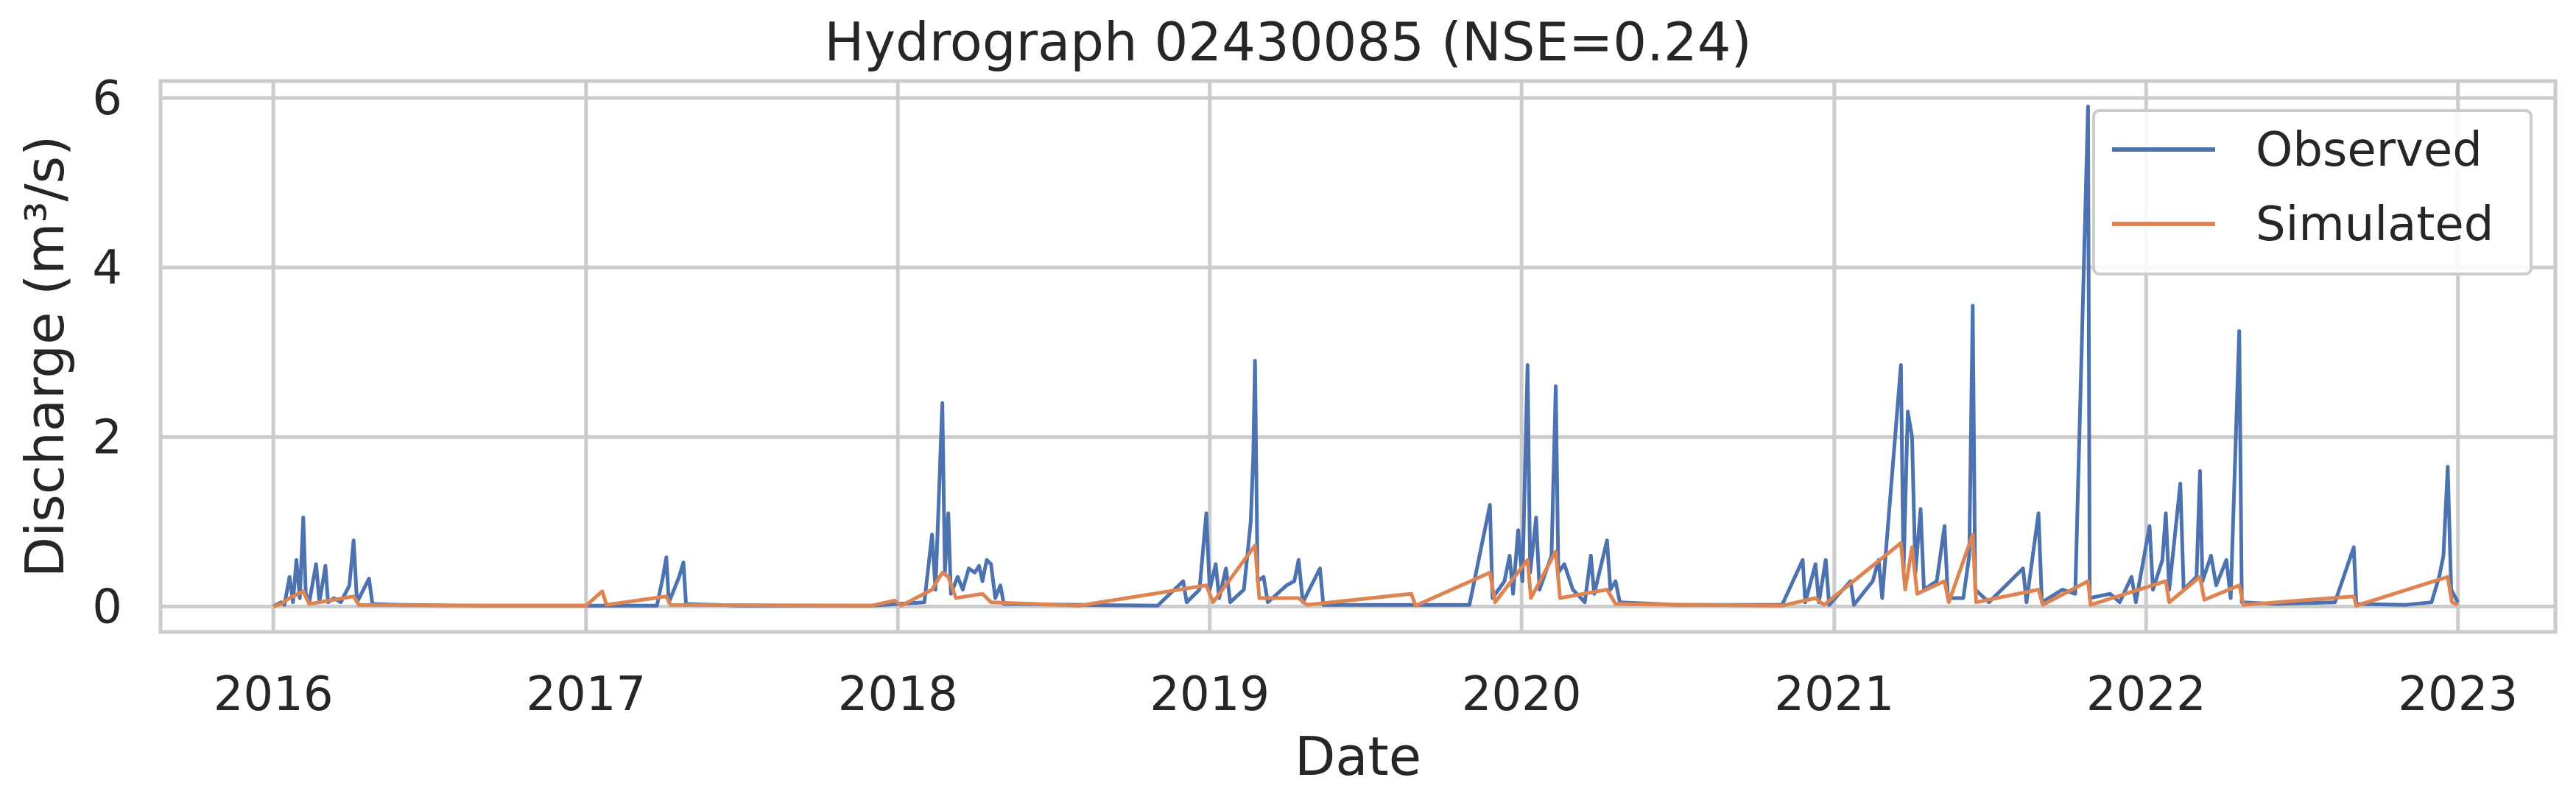 This screenshot has width=2576, height=808. Describe the element at coordinates (1365, 570) in the screenshot. I see `series-line-simulated` at that location.